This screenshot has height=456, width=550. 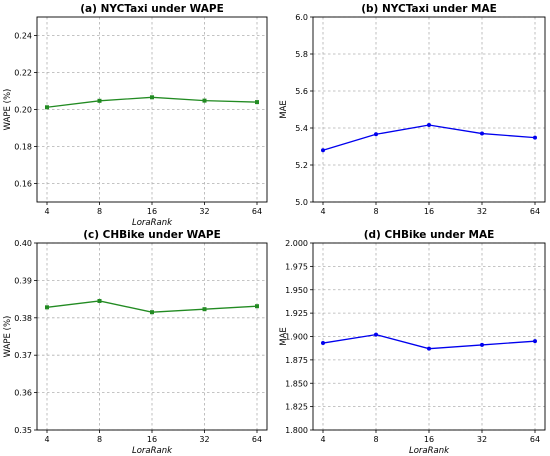 What do you see at coordinates (23, 184) in the screenshot?
I see `y-tick-label: 0.16` at bounding box center [23, 184].